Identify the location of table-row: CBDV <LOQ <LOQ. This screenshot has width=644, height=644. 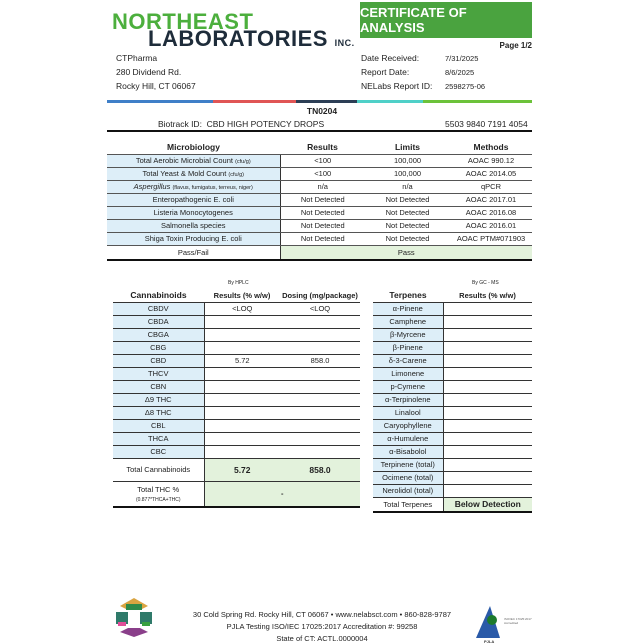
(236, 309).